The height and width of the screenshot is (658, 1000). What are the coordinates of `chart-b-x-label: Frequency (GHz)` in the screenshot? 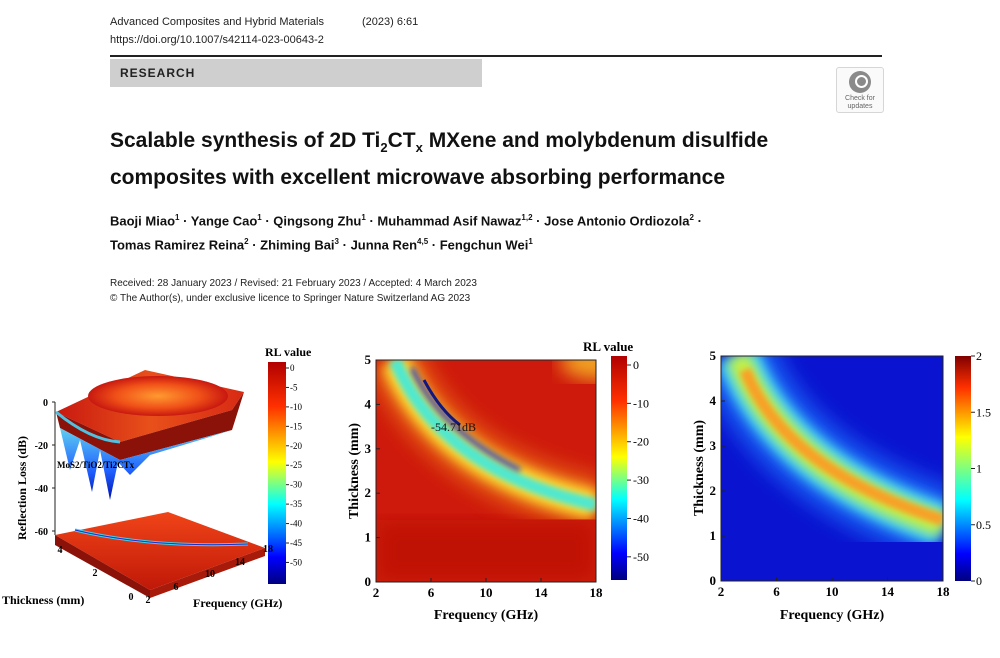 It's located at (486, 615).